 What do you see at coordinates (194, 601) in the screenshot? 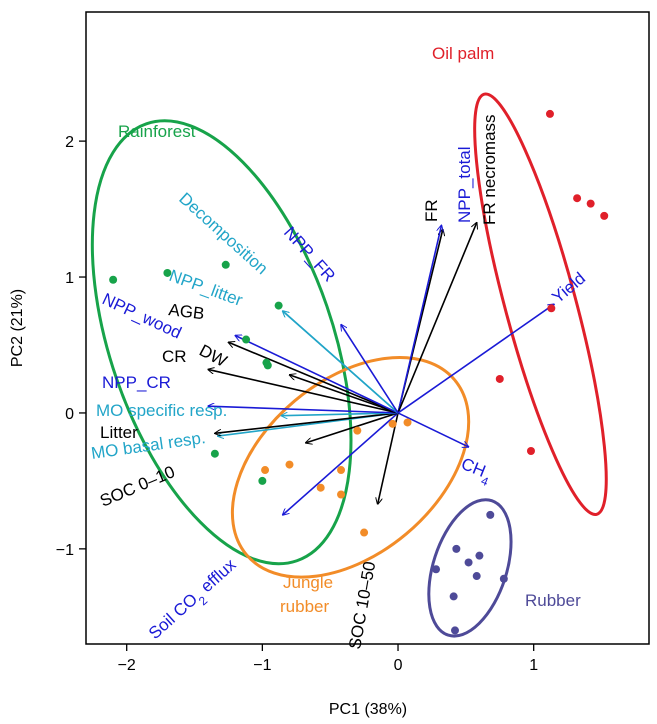
I see `arrow-label-soil-co2-efflux: Soil CO2 efflux` at bounding box center [194, 601].